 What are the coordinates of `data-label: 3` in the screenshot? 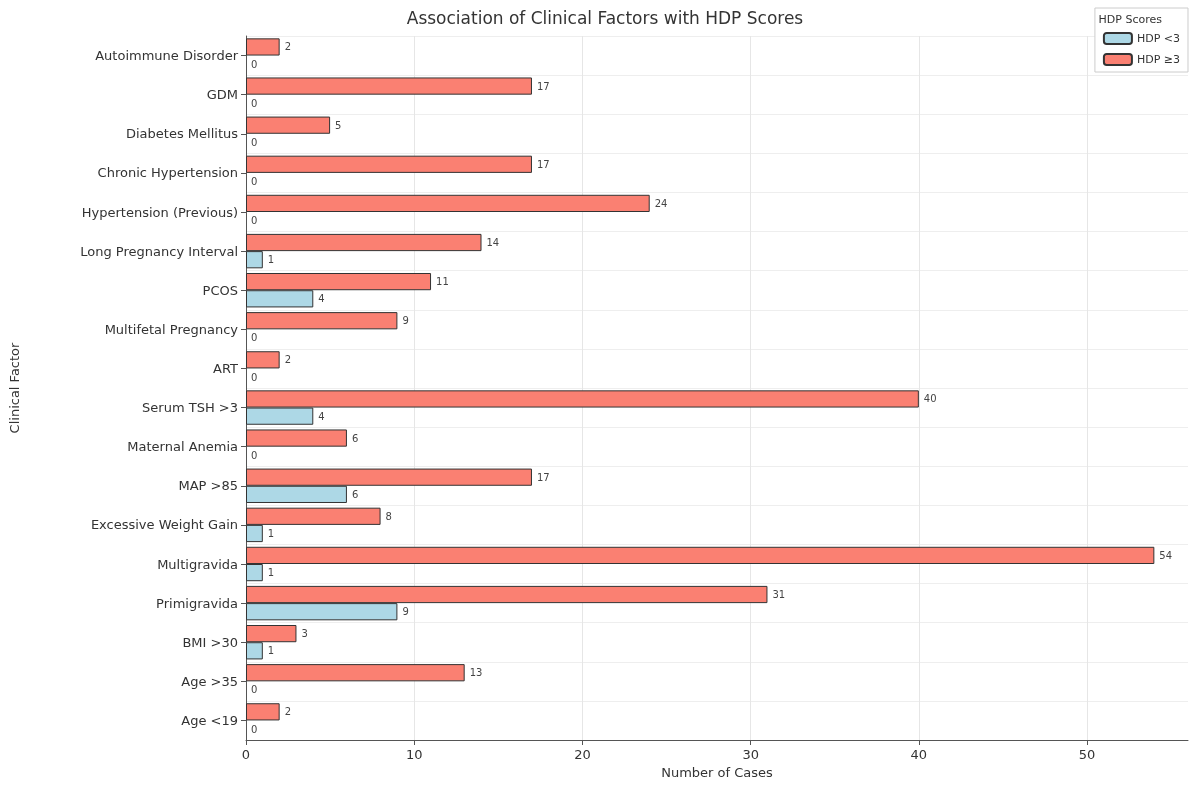 It's located at (304, 634).